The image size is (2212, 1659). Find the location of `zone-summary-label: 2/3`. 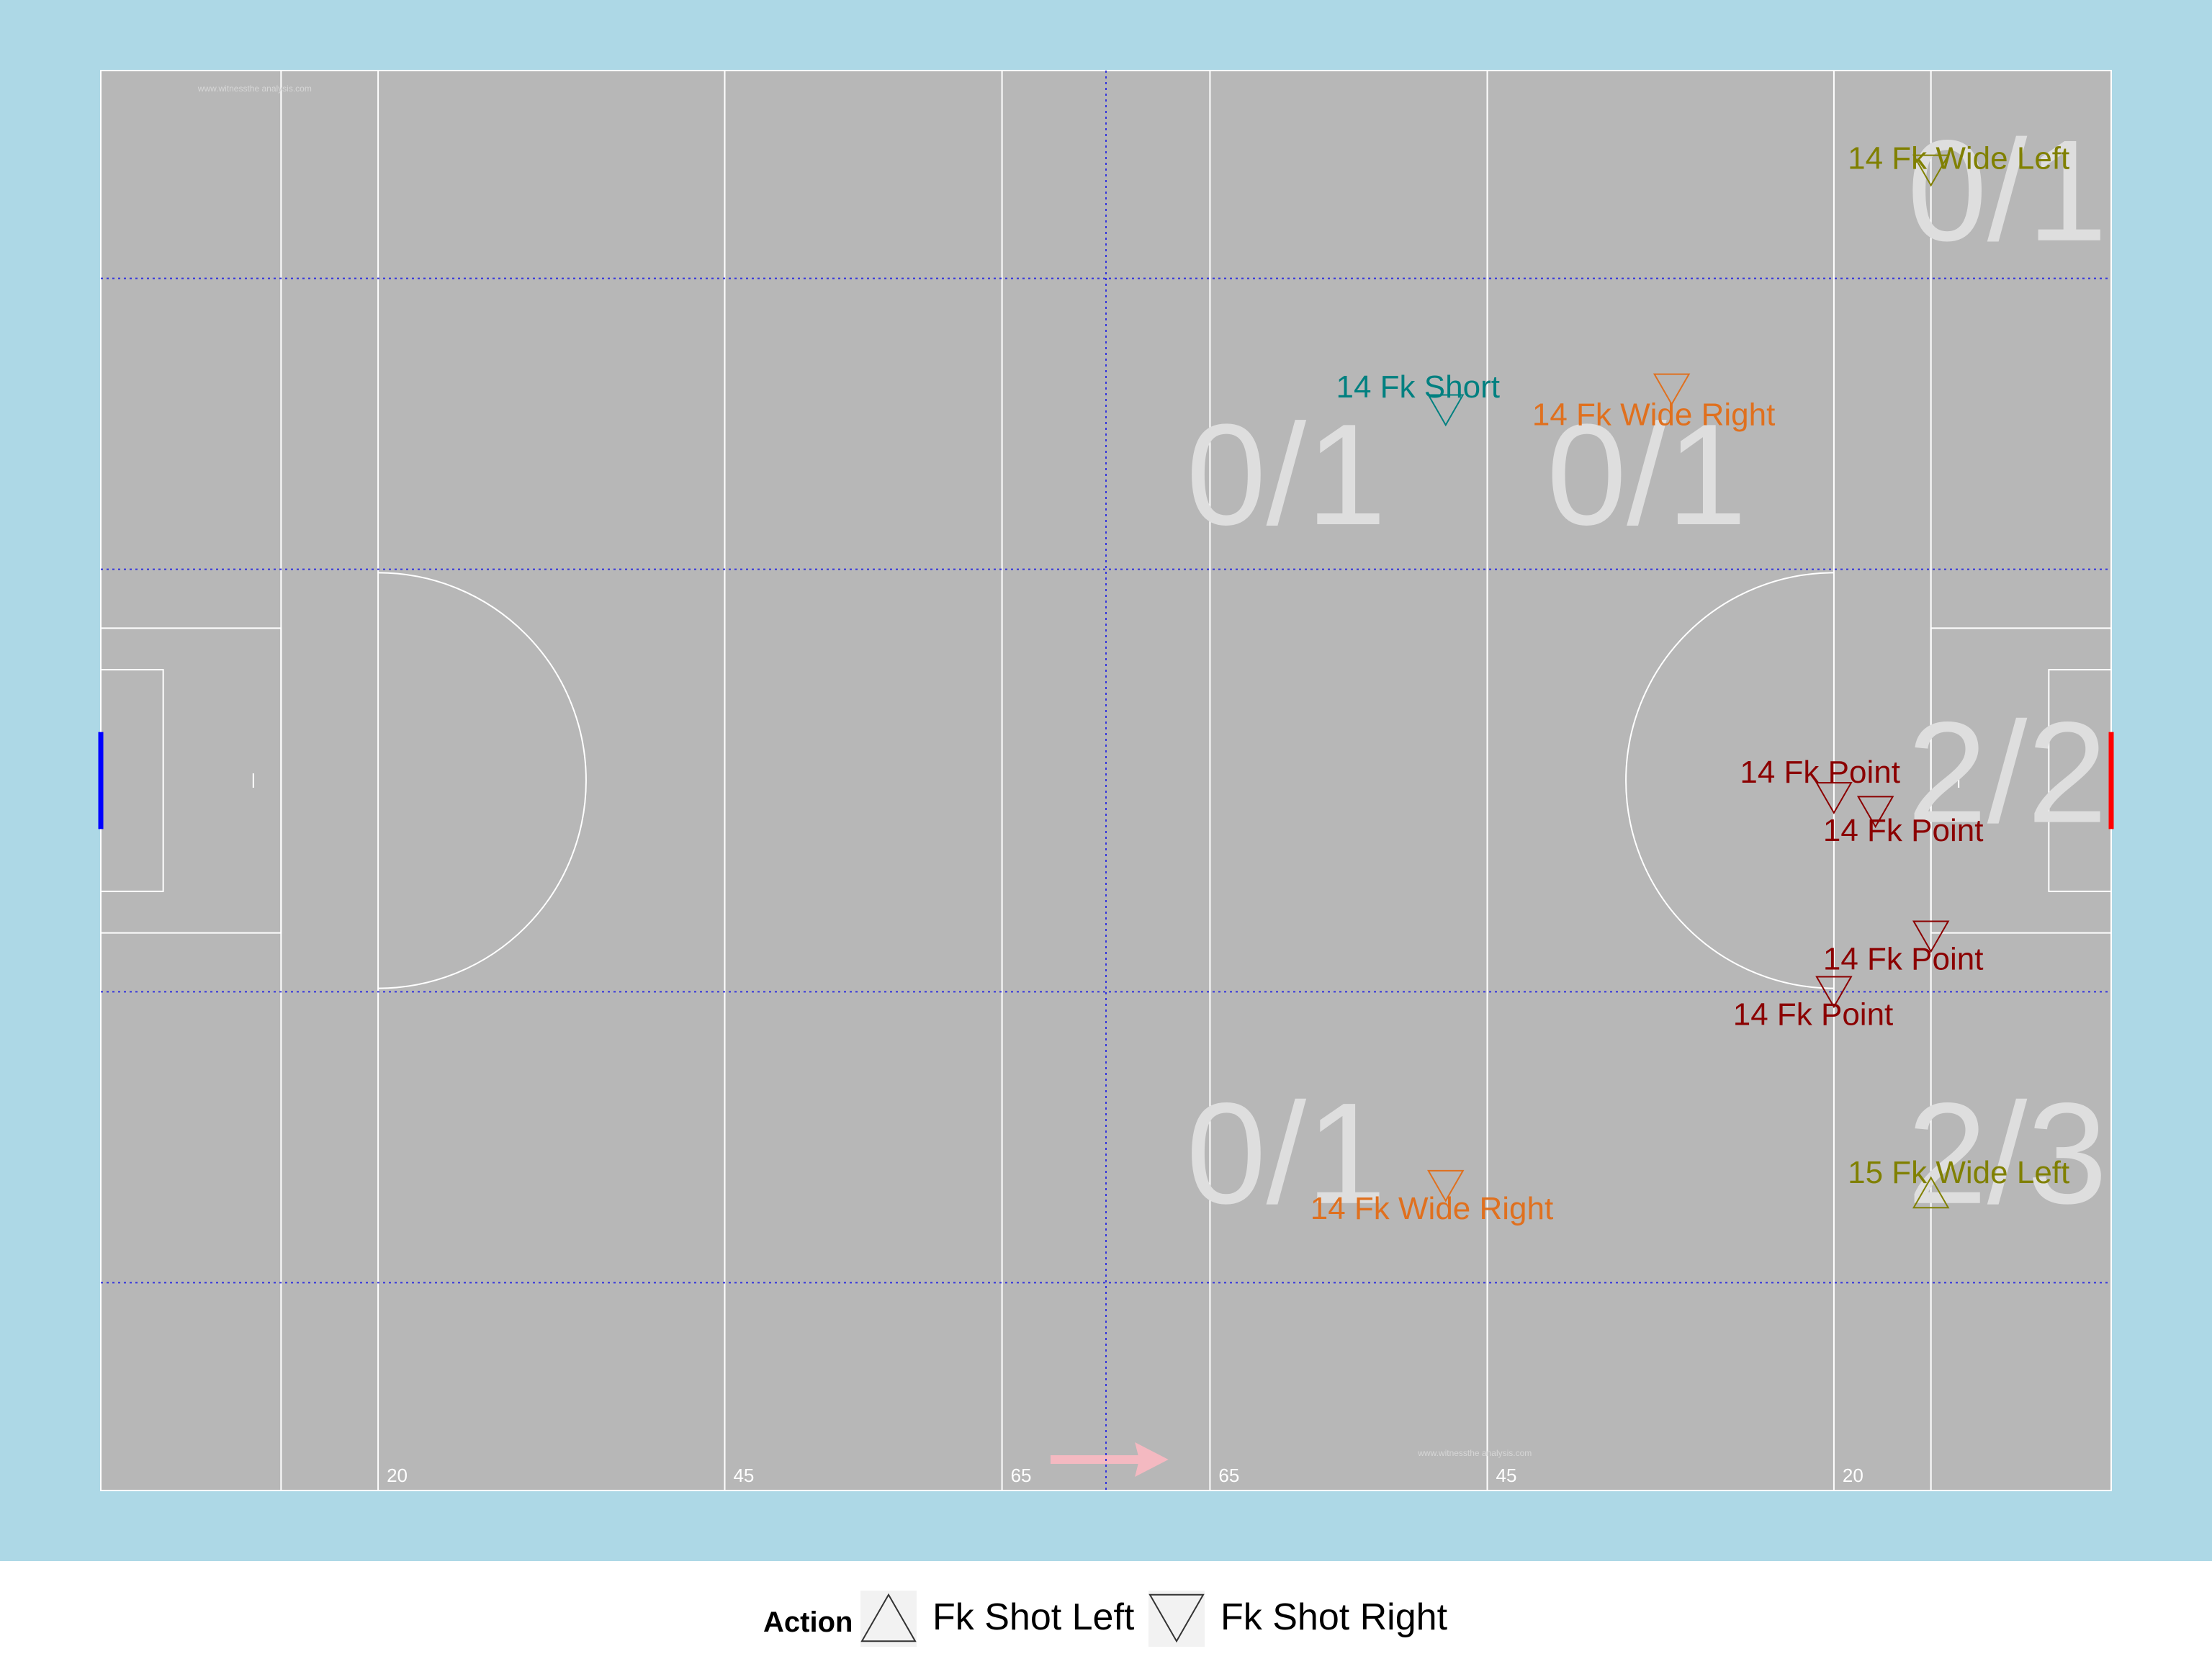

zone-summary-label: 2/3 is located at coordinates (2007, 1154).